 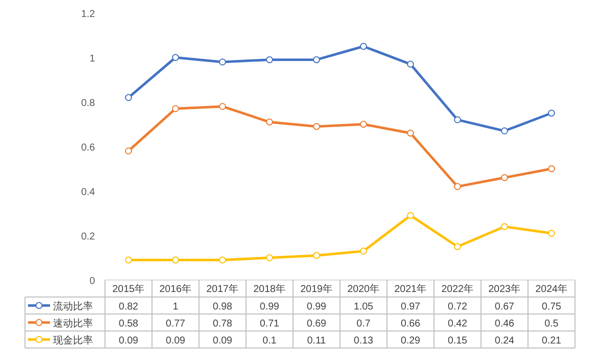 What do you see at coordinates (410, 289) in the screenshot?
I see `x-tick-label: 2021年` at bounding box center [410, 289].